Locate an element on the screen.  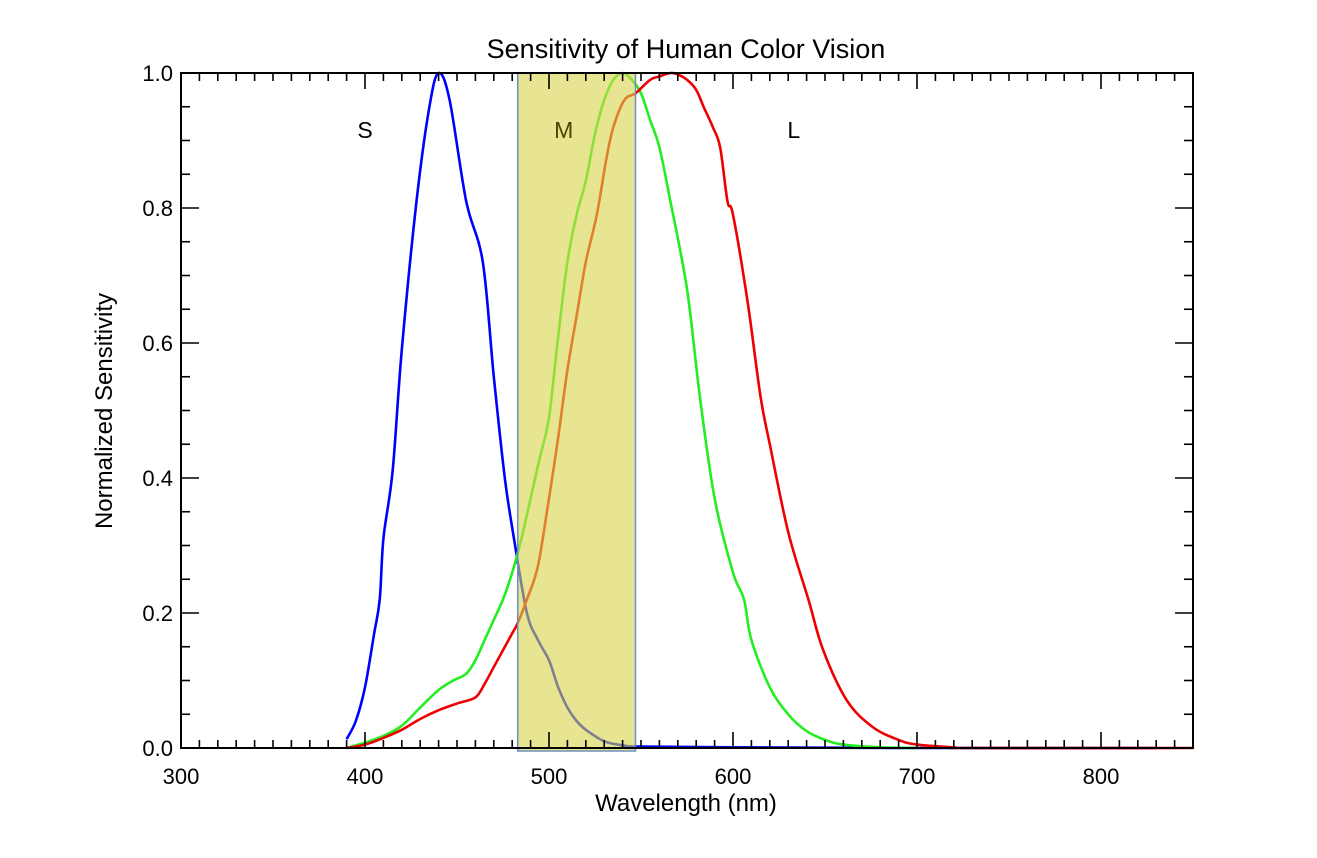
highlight-rect is located at coordinates (576, 412).